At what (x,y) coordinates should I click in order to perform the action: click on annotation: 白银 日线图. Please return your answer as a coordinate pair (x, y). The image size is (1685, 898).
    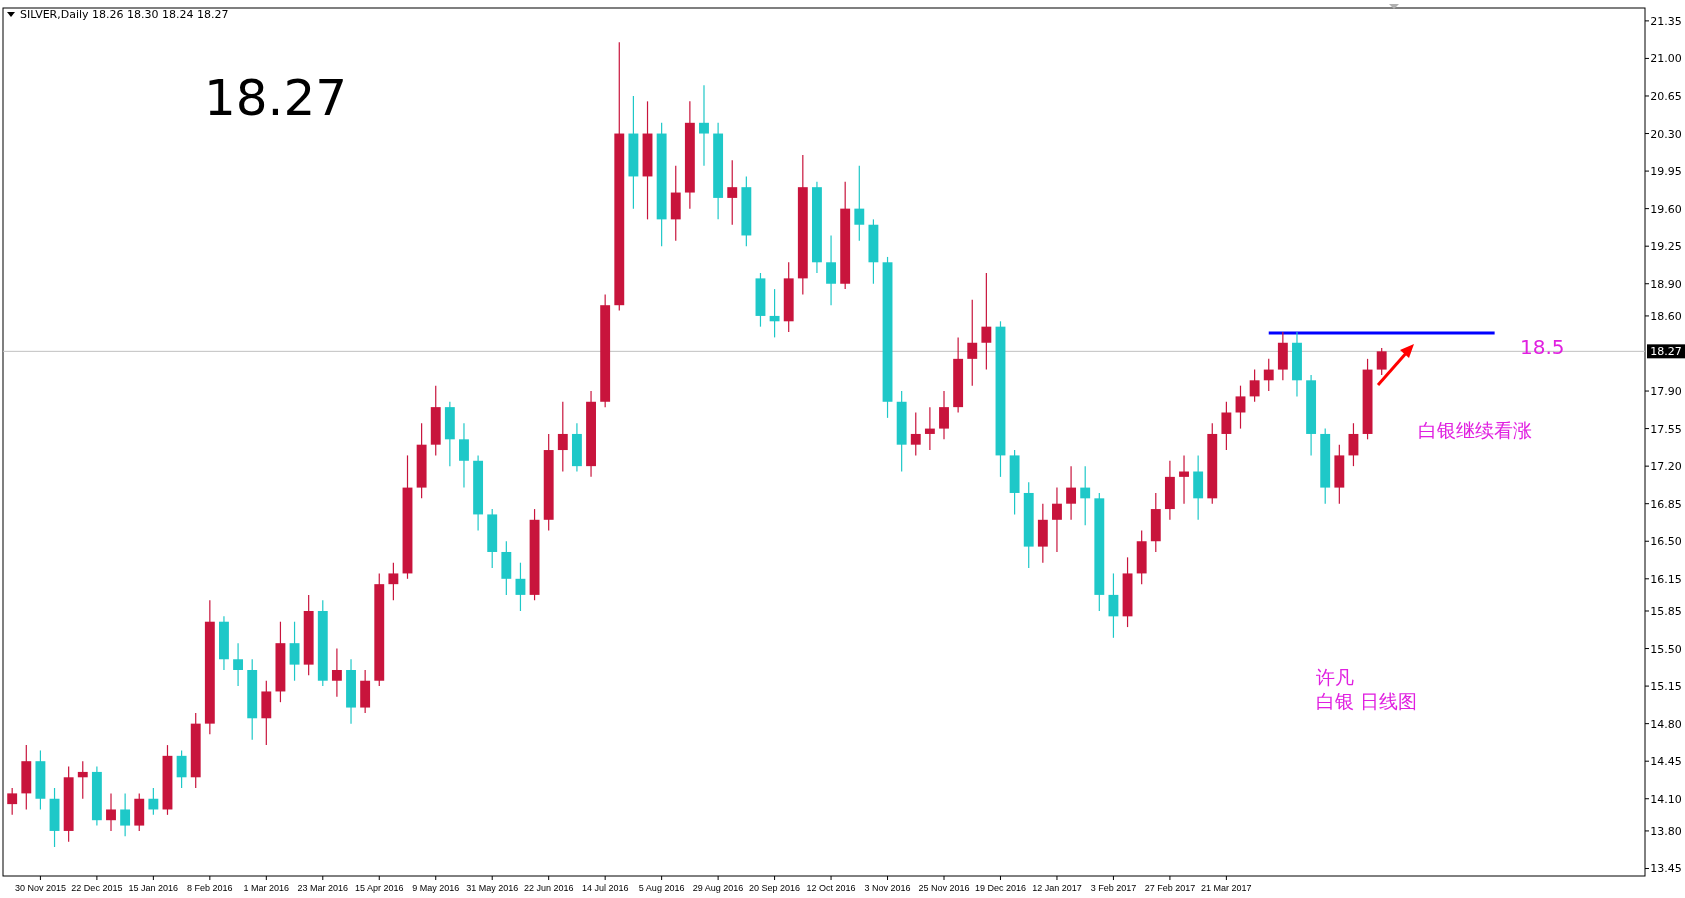
    Looking at the image, I should click on (1367, 701).